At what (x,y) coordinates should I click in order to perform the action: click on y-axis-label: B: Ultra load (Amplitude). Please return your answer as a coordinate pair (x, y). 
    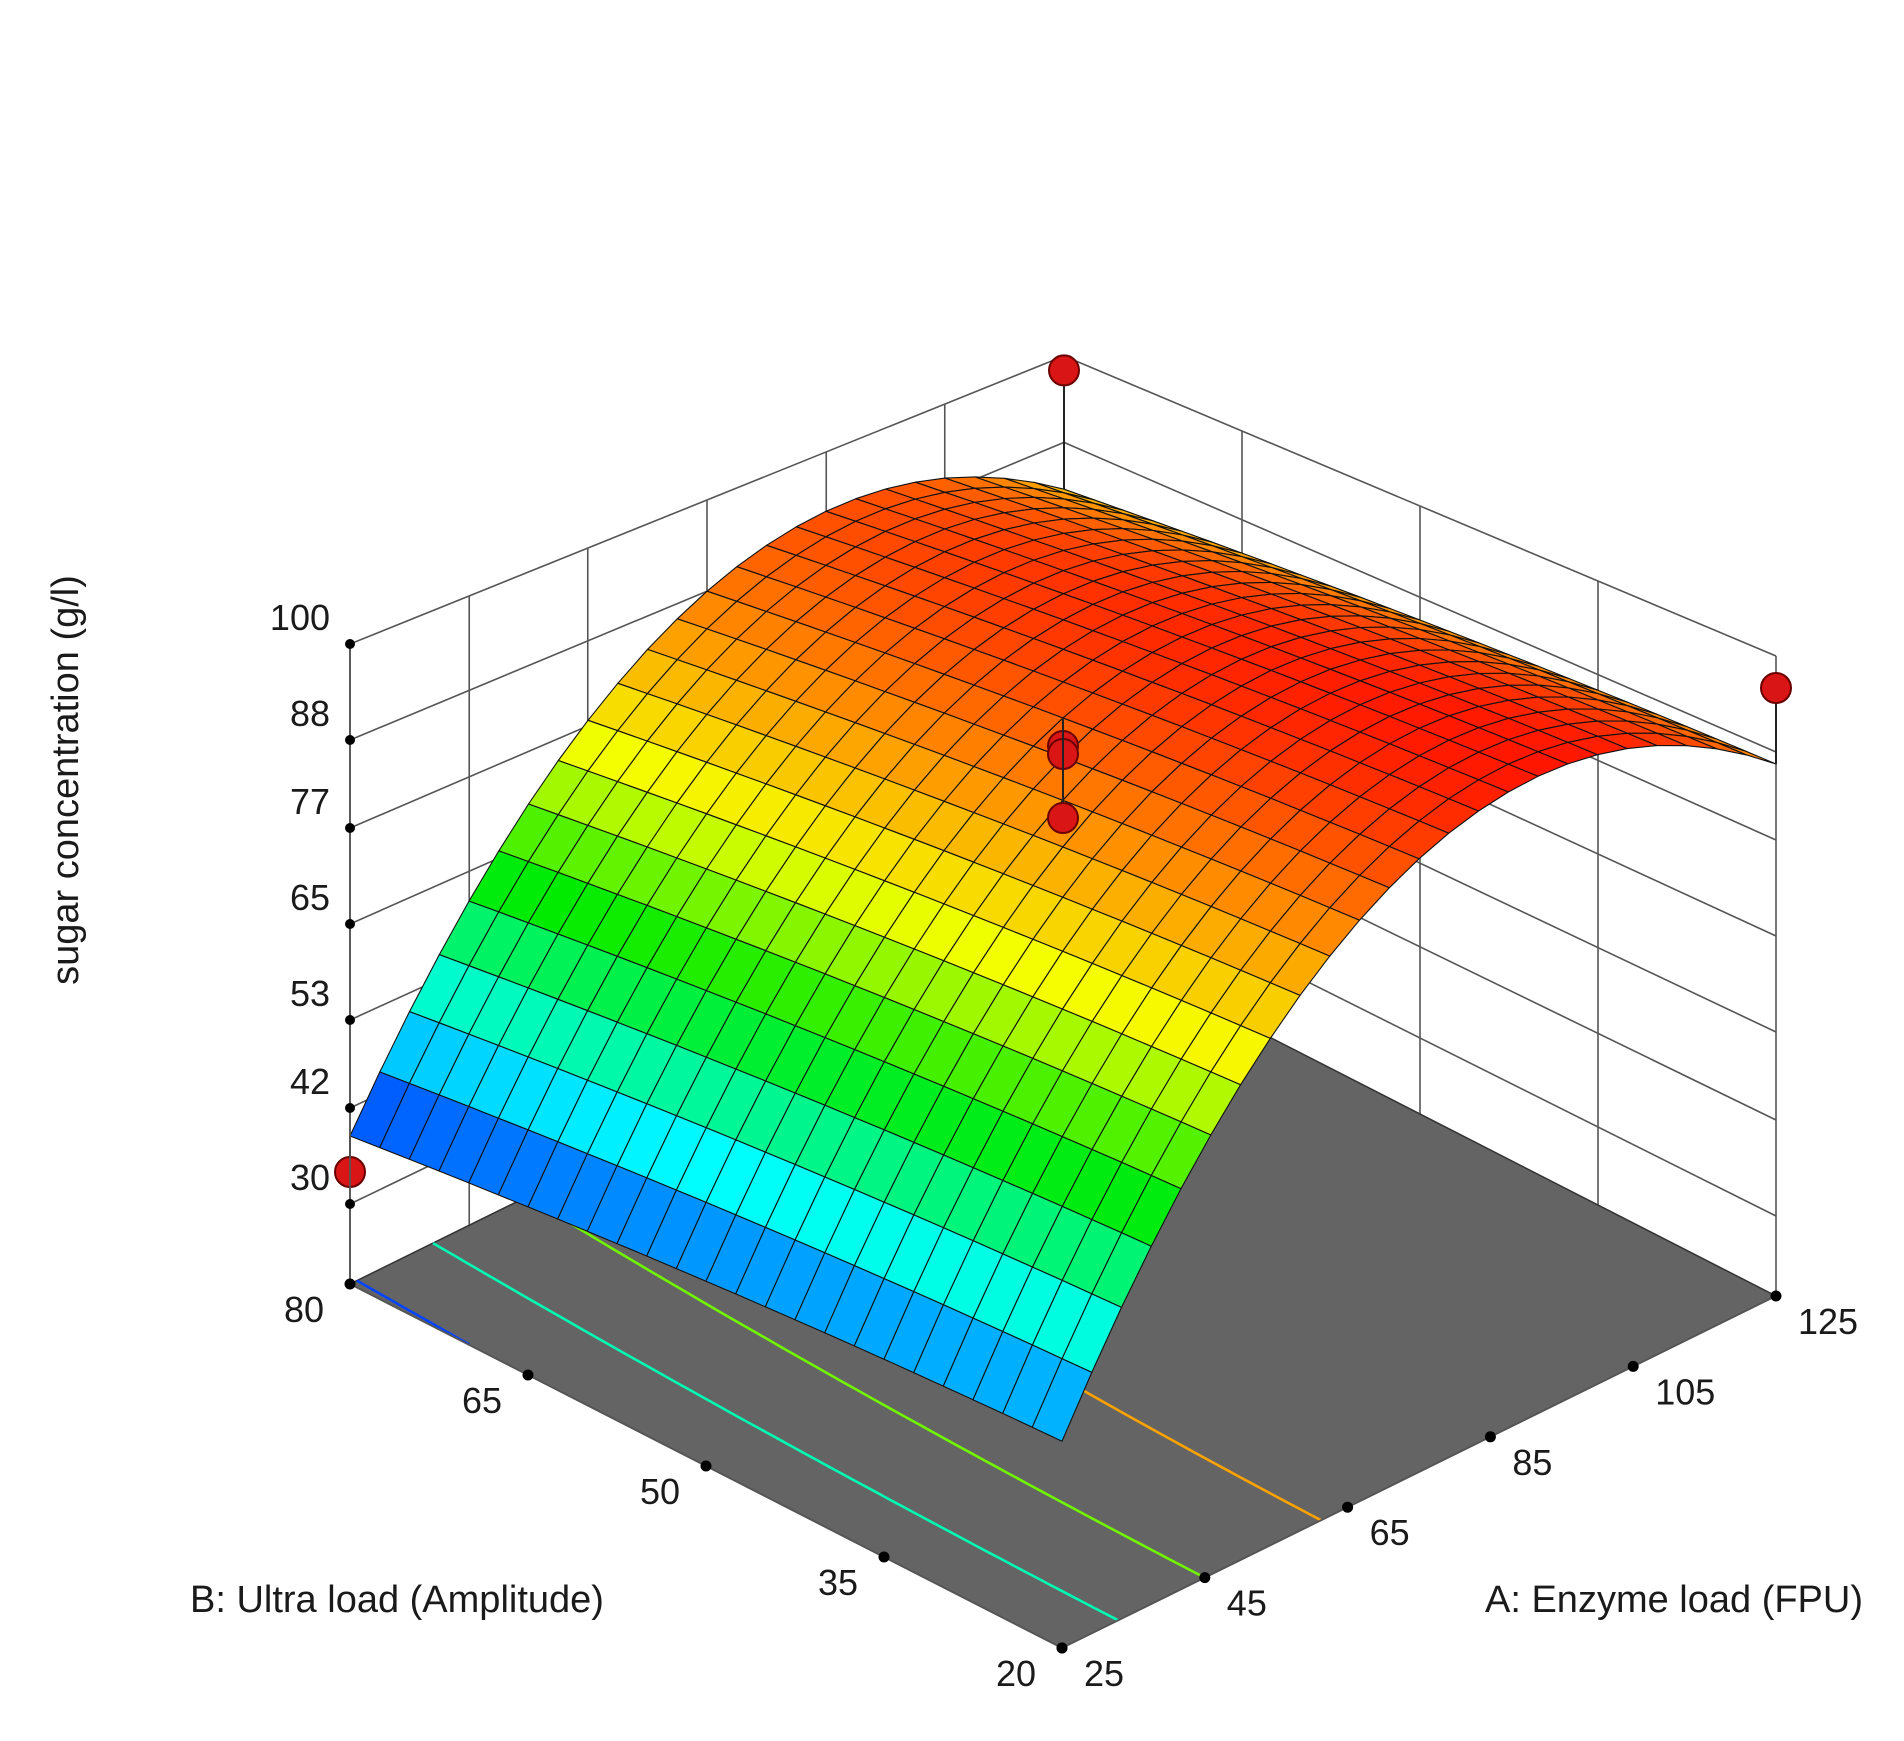
    Looking at the image, I should click on (397, 1600).